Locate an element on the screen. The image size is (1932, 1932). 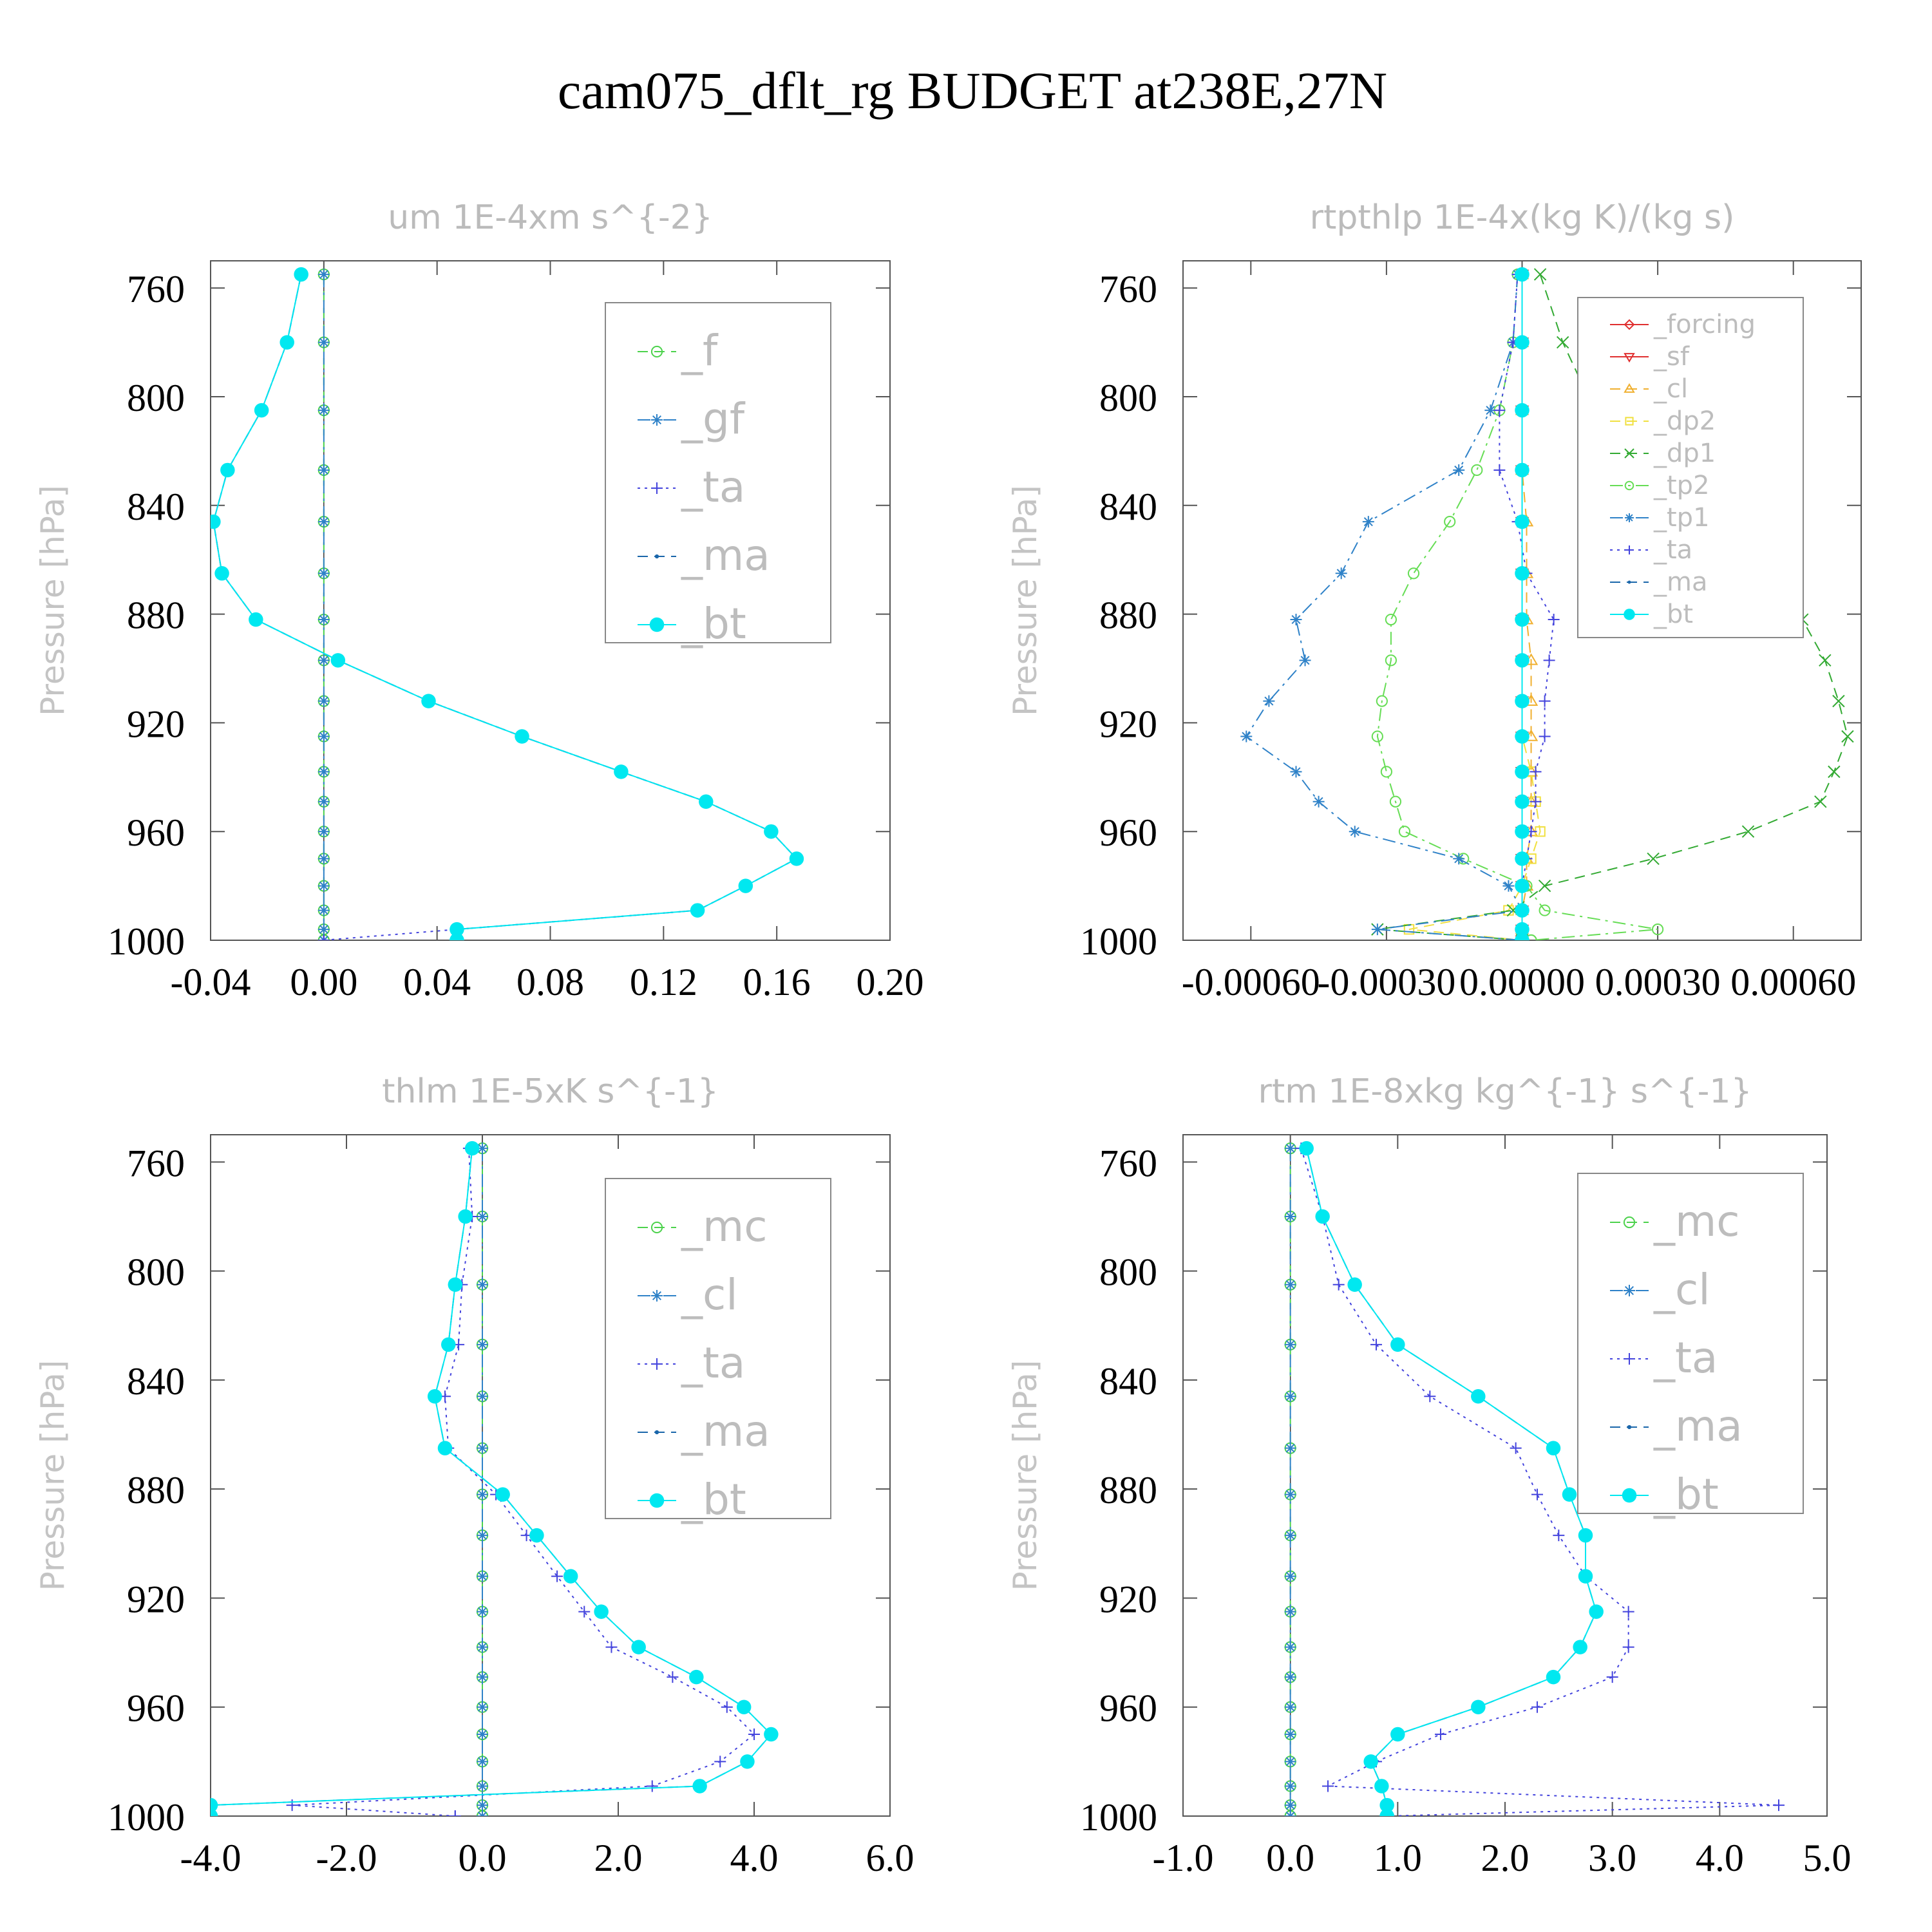
series-bt is located at coordinates (495, 1479).